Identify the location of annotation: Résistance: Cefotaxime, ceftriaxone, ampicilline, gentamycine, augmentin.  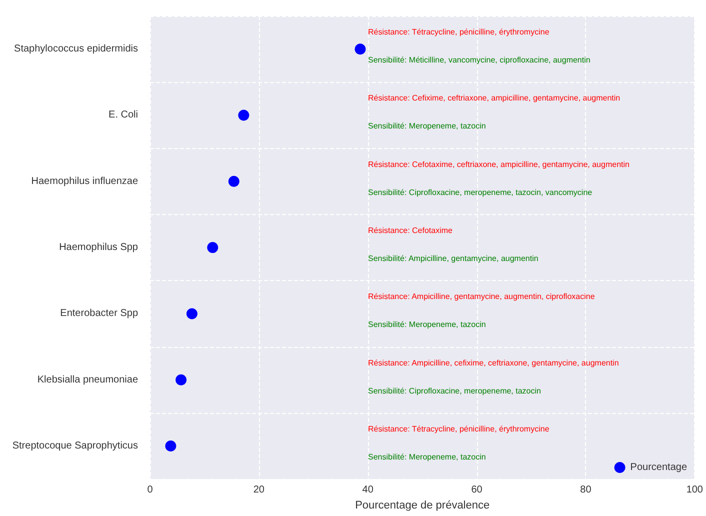
(499, 164).